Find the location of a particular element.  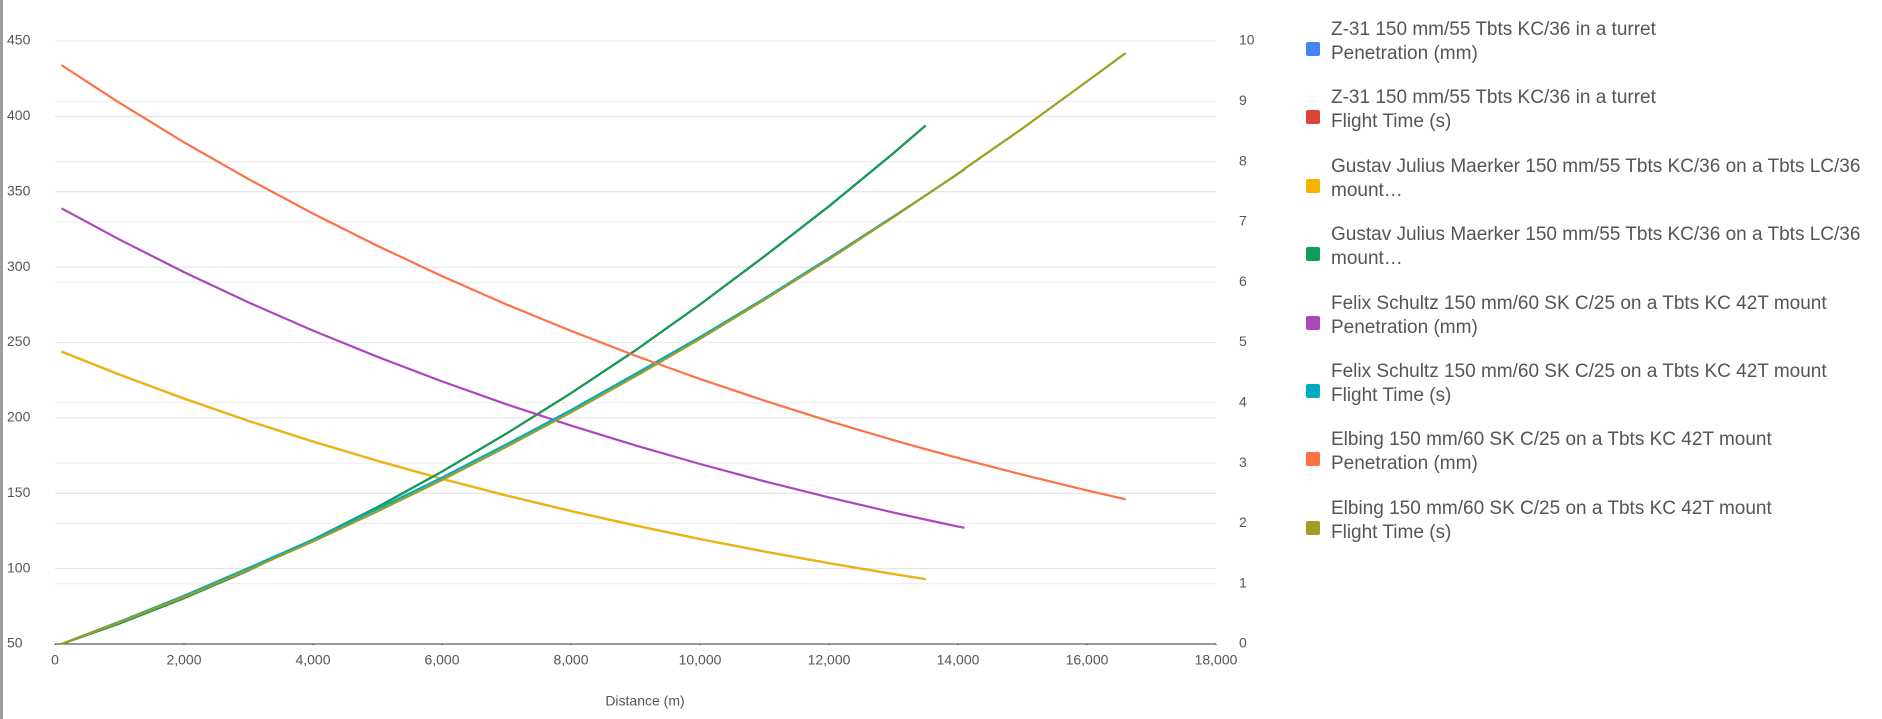

x-tick-label: 10,000 is located at coordinates (700, 660).